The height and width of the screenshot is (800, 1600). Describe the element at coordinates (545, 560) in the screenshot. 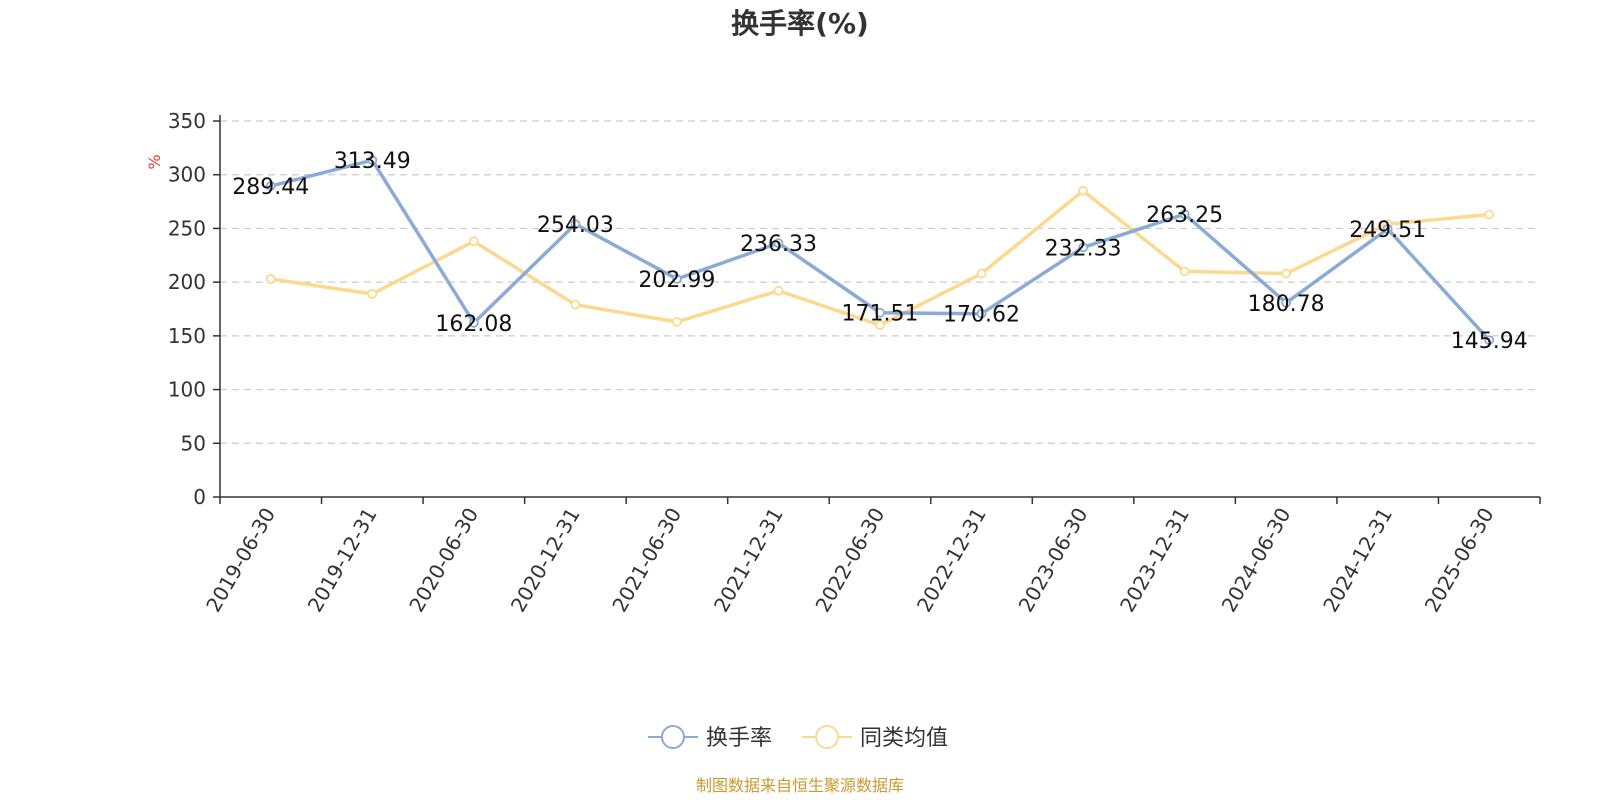

I see `x-tick-label: 2020-12-31` at that location.